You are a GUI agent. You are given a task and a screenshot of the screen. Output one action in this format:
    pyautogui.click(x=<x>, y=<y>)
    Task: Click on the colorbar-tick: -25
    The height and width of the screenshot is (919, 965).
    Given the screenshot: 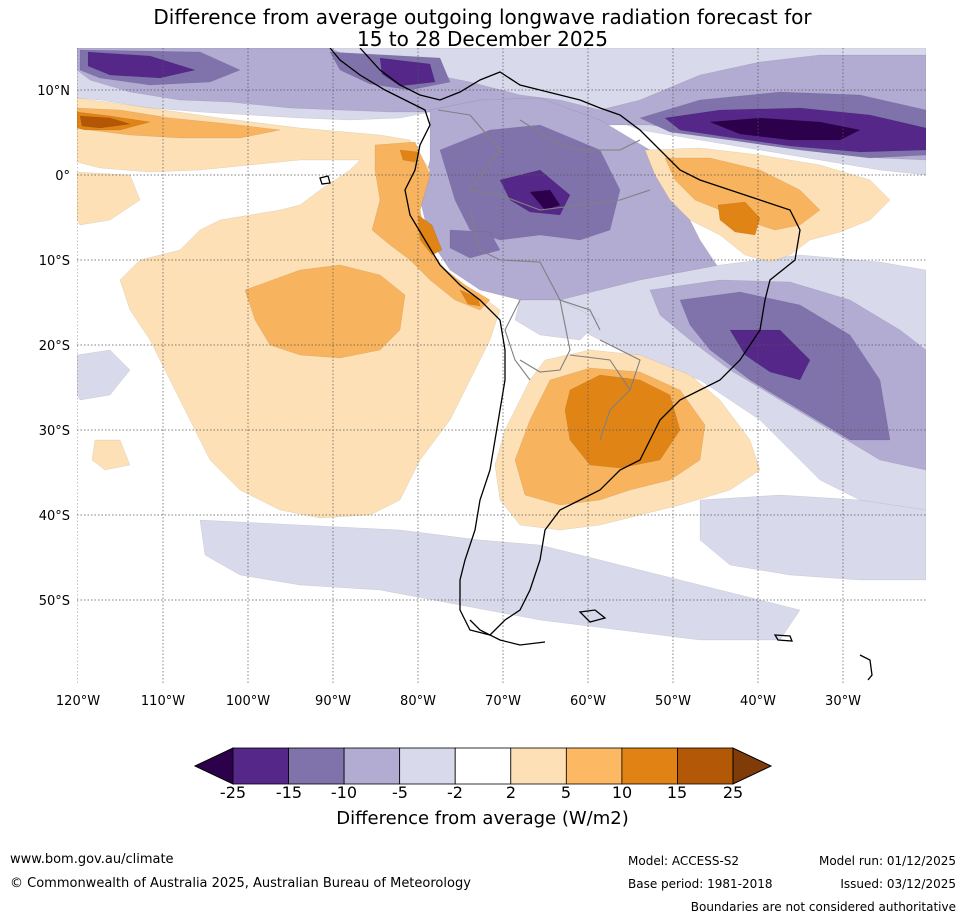 What is the action you would take?
    pyautogui.click(x=233, y=792)
    